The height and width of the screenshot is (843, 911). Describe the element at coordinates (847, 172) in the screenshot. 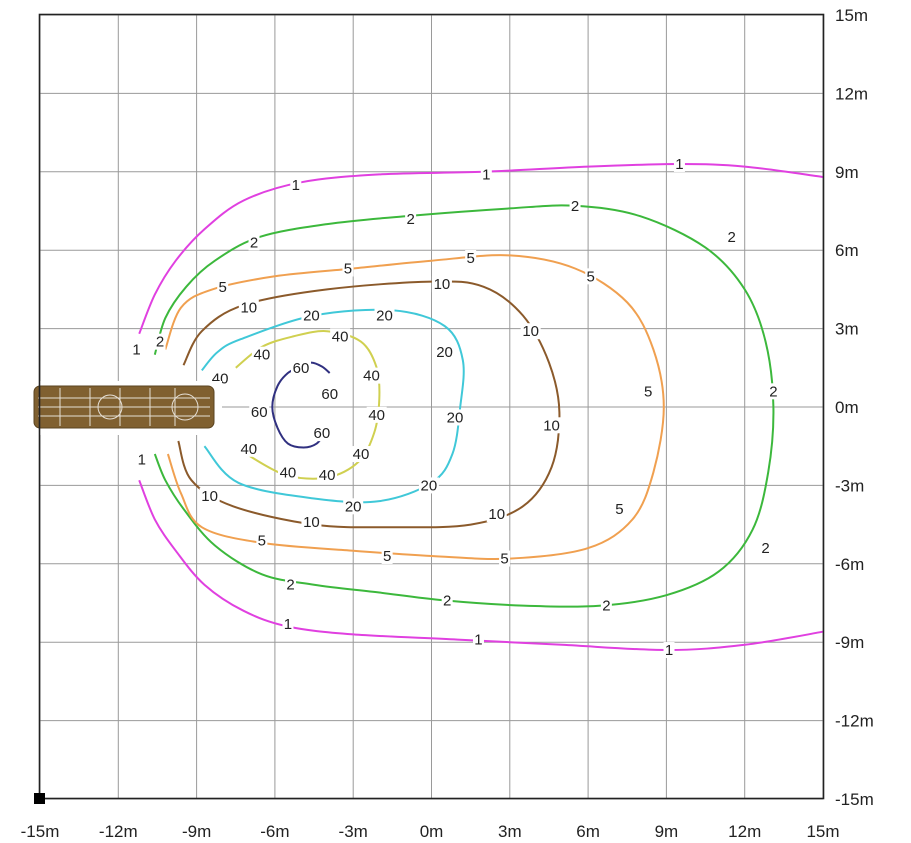

I see `y-tick-label: 9m` at that location.